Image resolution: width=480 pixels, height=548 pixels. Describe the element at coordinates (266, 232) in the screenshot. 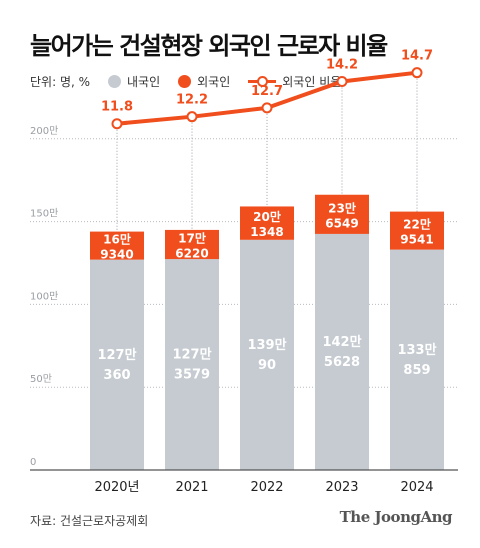

I see `bar-label-foreign: 1348` at that location.